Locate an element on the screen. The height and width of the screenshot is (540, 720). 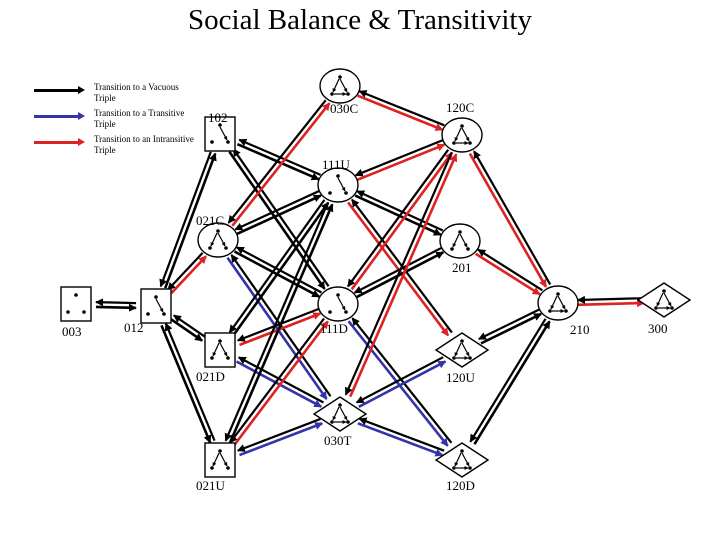
edge-012-to-021C is located at coordinates (189, 274).